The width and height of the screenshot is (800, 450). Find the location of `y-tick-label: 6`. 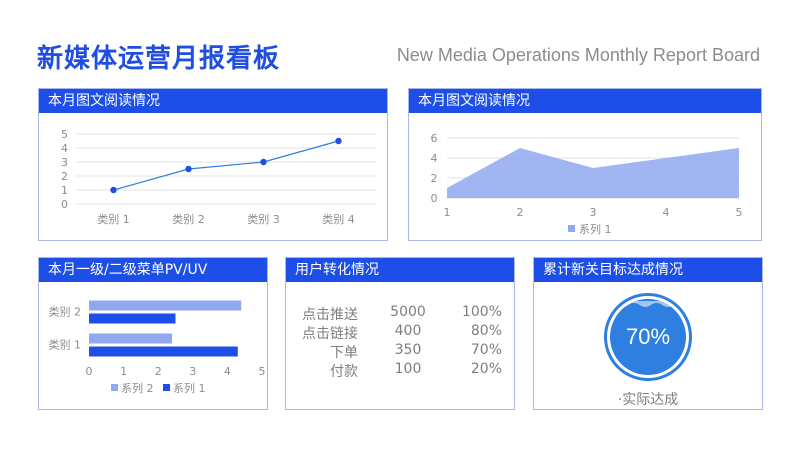

y-tick-label: 6 is located at coordinates (434, 138).